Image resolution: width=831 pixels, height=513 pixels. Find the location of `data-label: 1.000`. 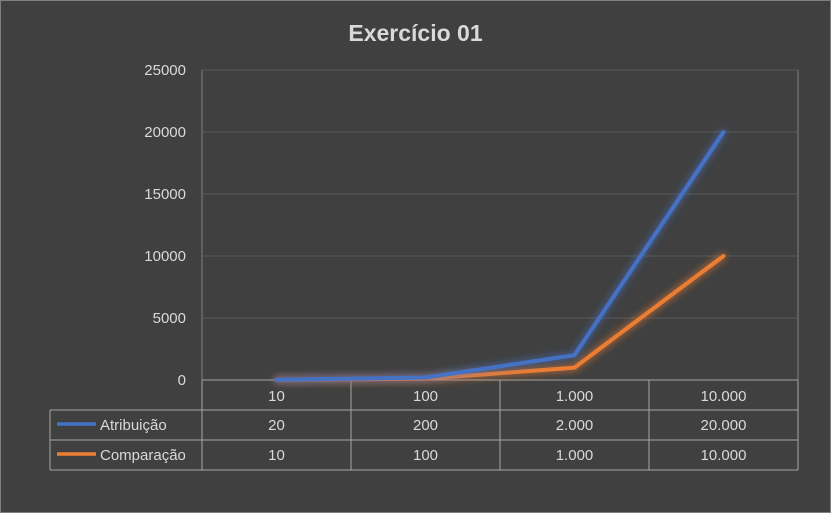

data-label: 1.000 is located at coordinates (575, 455).